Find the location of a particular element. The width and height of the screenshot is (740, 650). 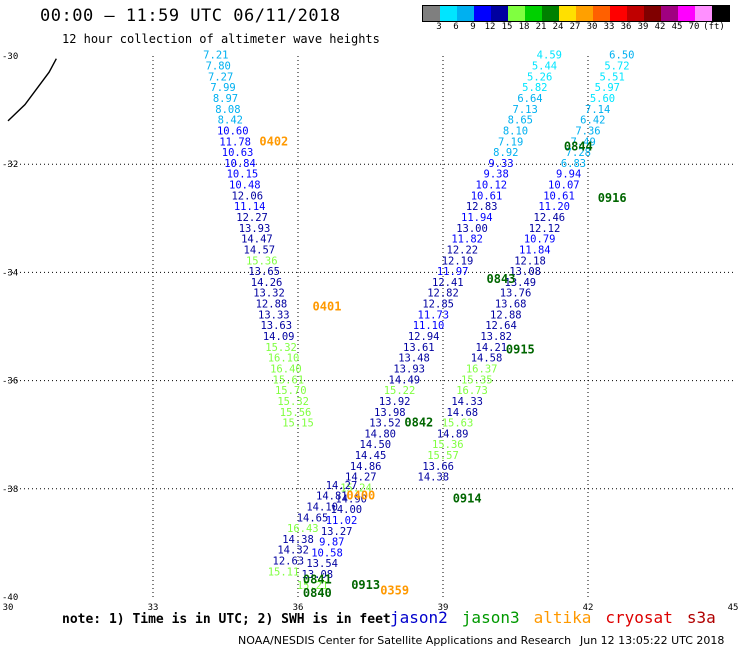

wave-height-value: 8.65 is located at coordinates (520, 121).